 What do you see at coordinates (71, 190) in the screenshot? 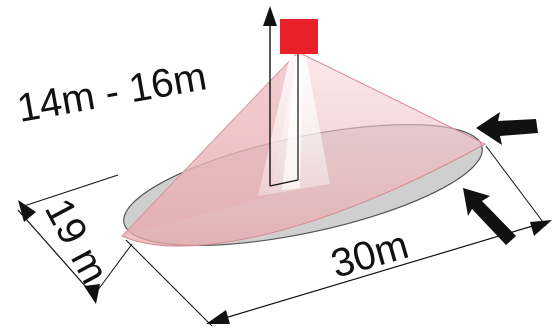
I see `width-ext-top` at bounding box center [71, 190].